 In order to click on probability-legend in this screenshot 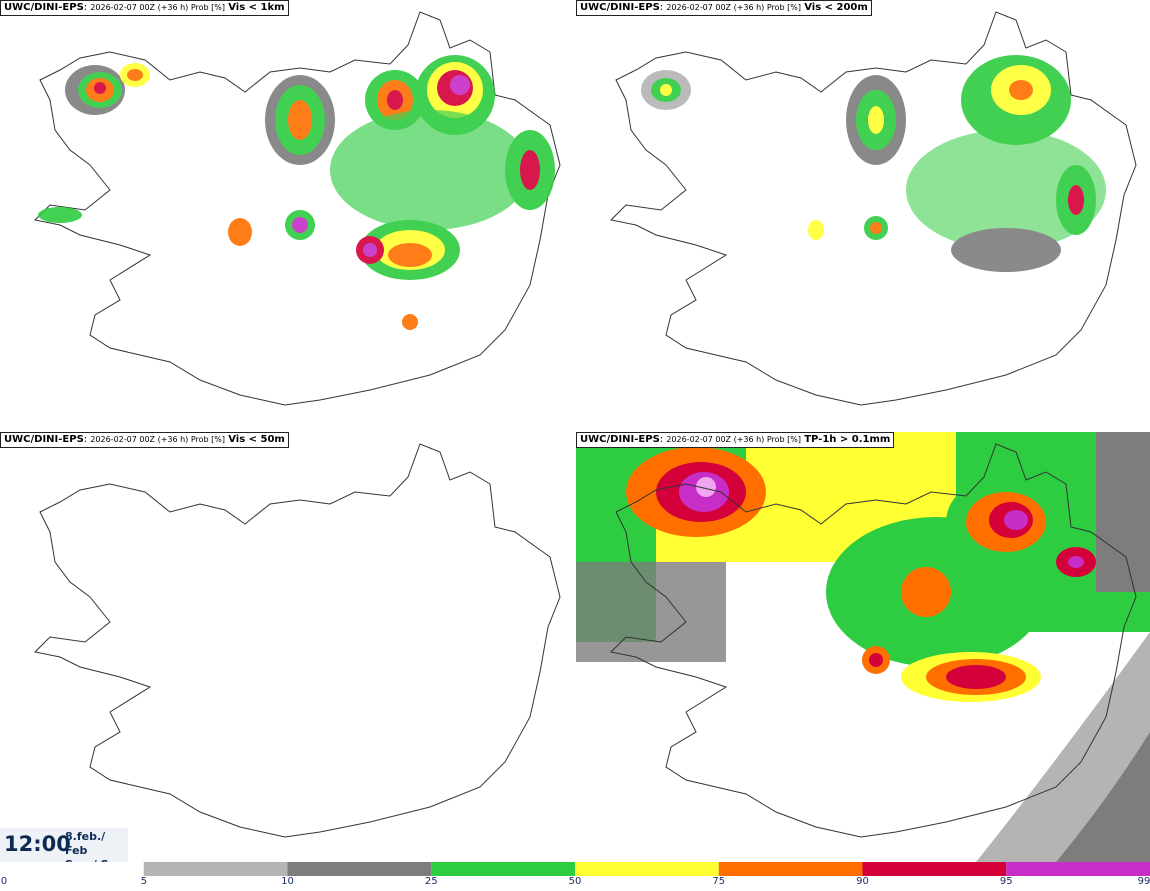, I will do `click(575, 876)`.